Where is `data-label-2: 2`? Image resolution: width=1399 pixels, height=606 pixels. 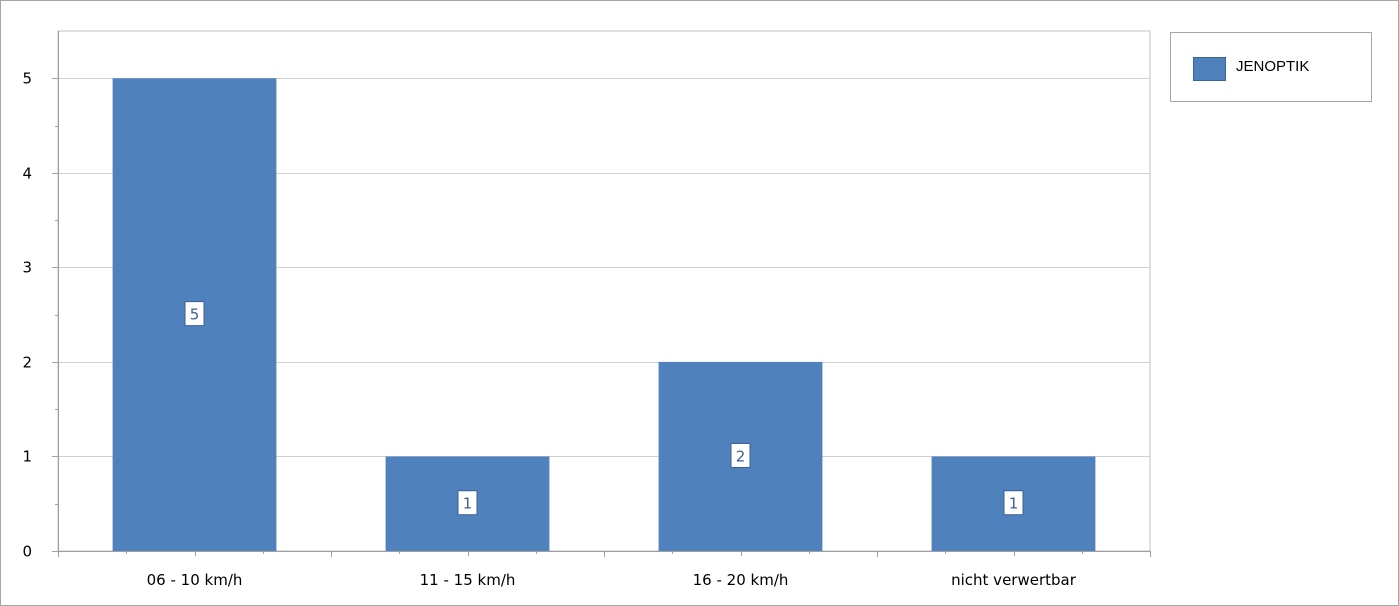 data-label-2: 2 is located at coordinates (741, 456).